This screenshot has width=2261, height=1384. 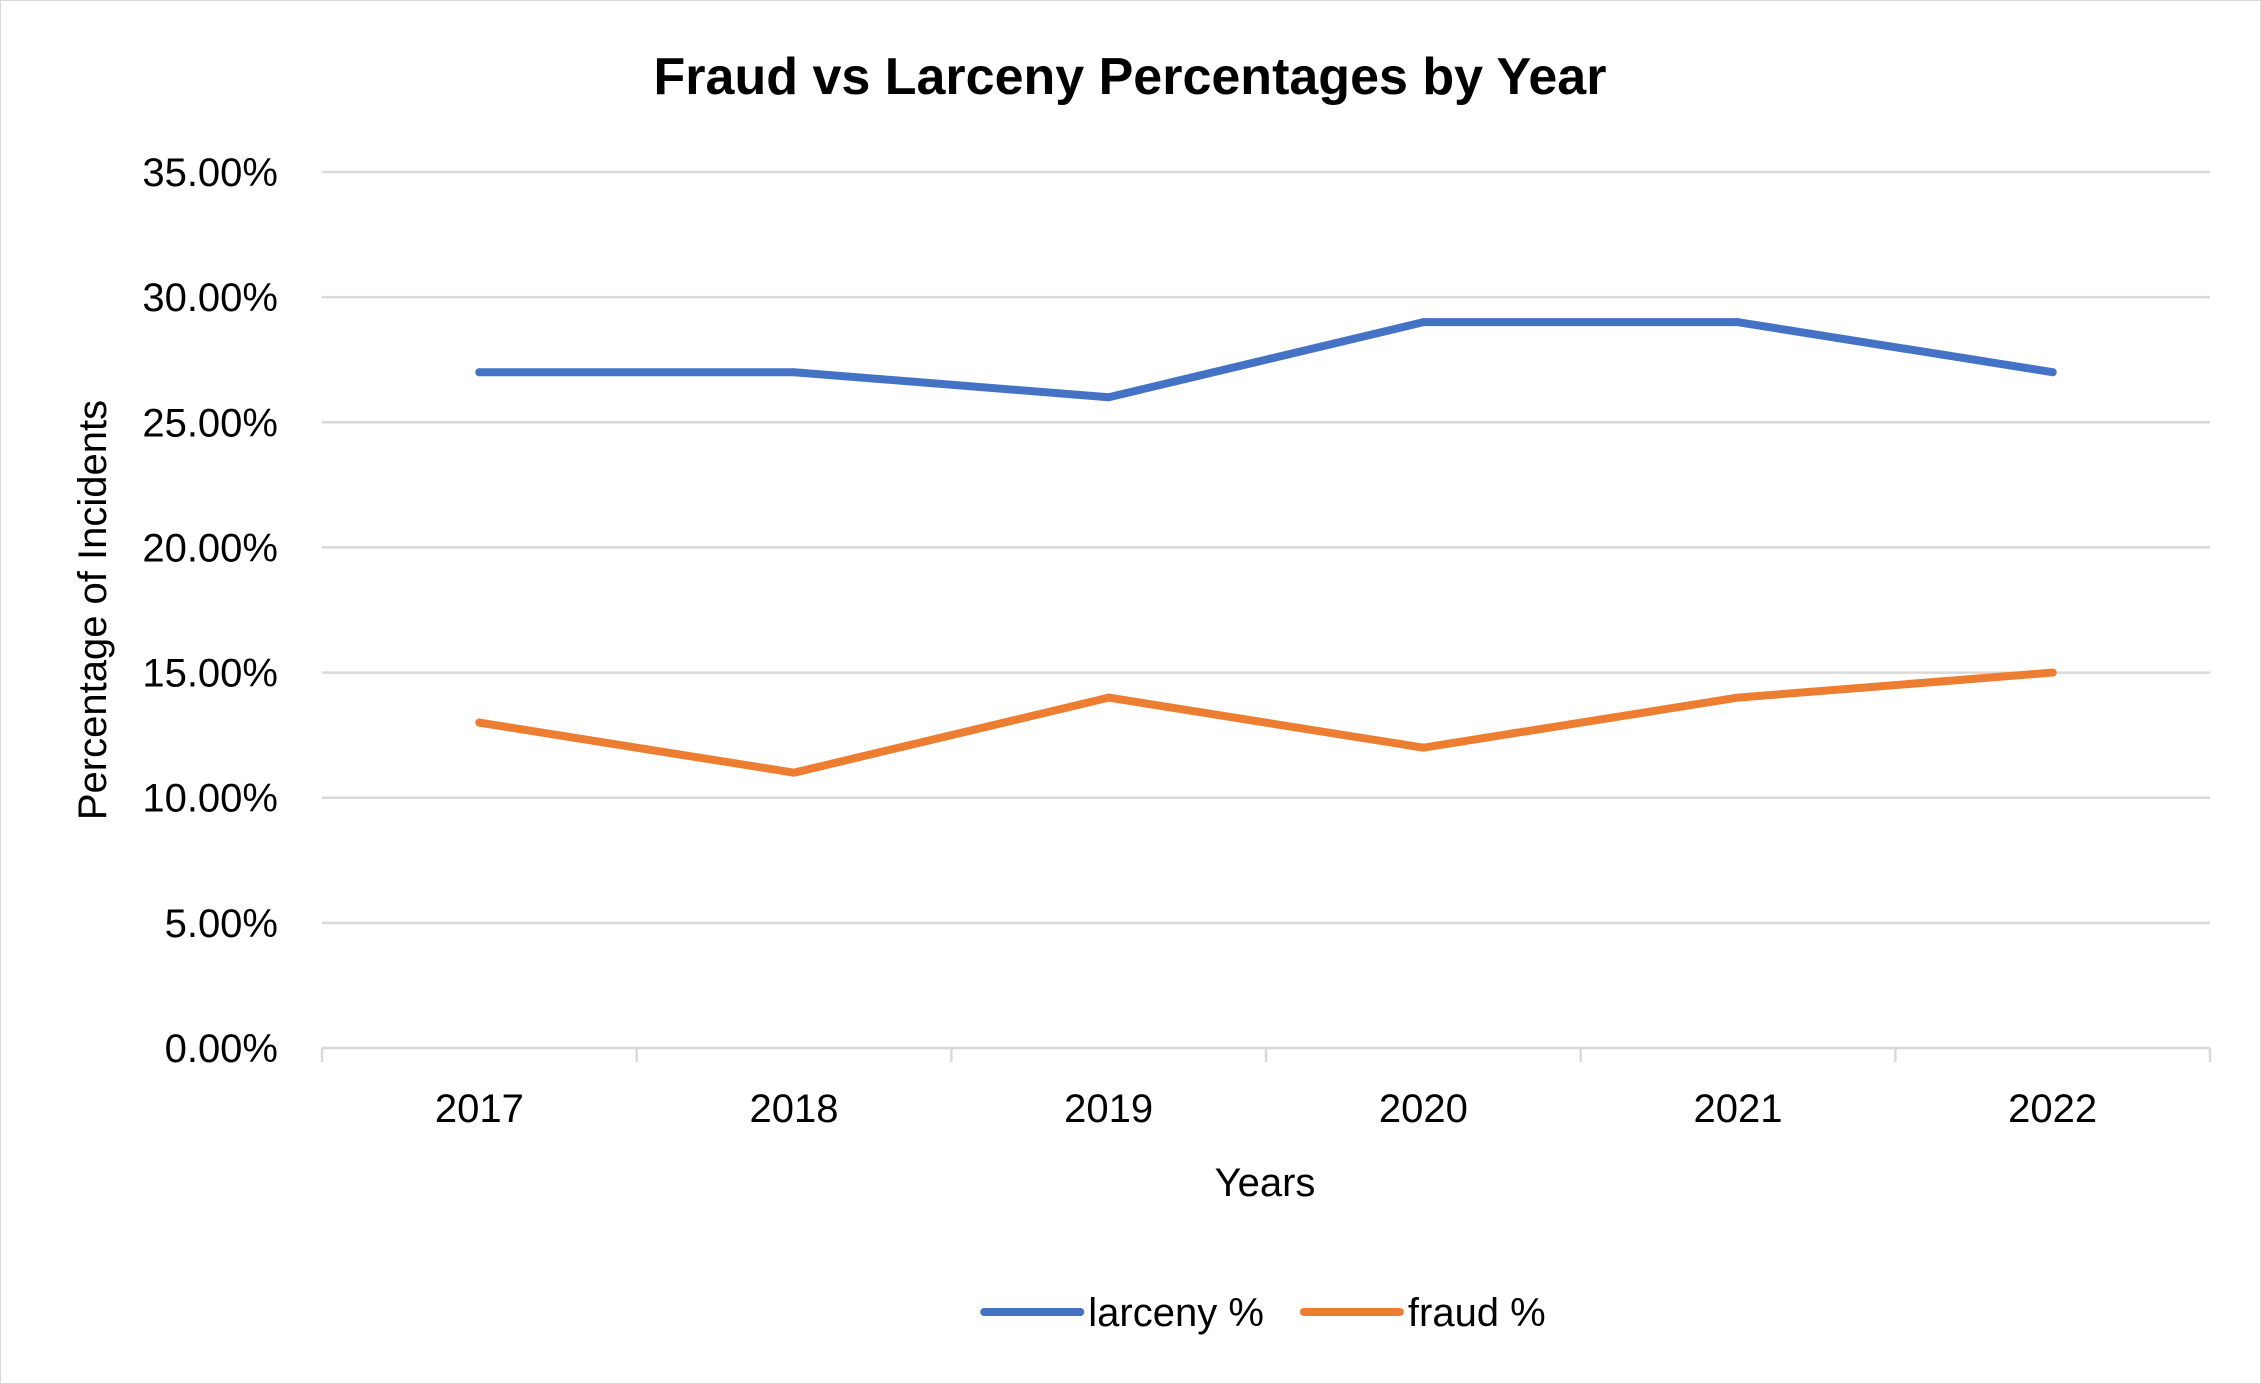 What do you see at coordinates (1108, 1109) in the screenshot?
I see `x-tick-label: 2019` at bounding box center [1108, 1109].